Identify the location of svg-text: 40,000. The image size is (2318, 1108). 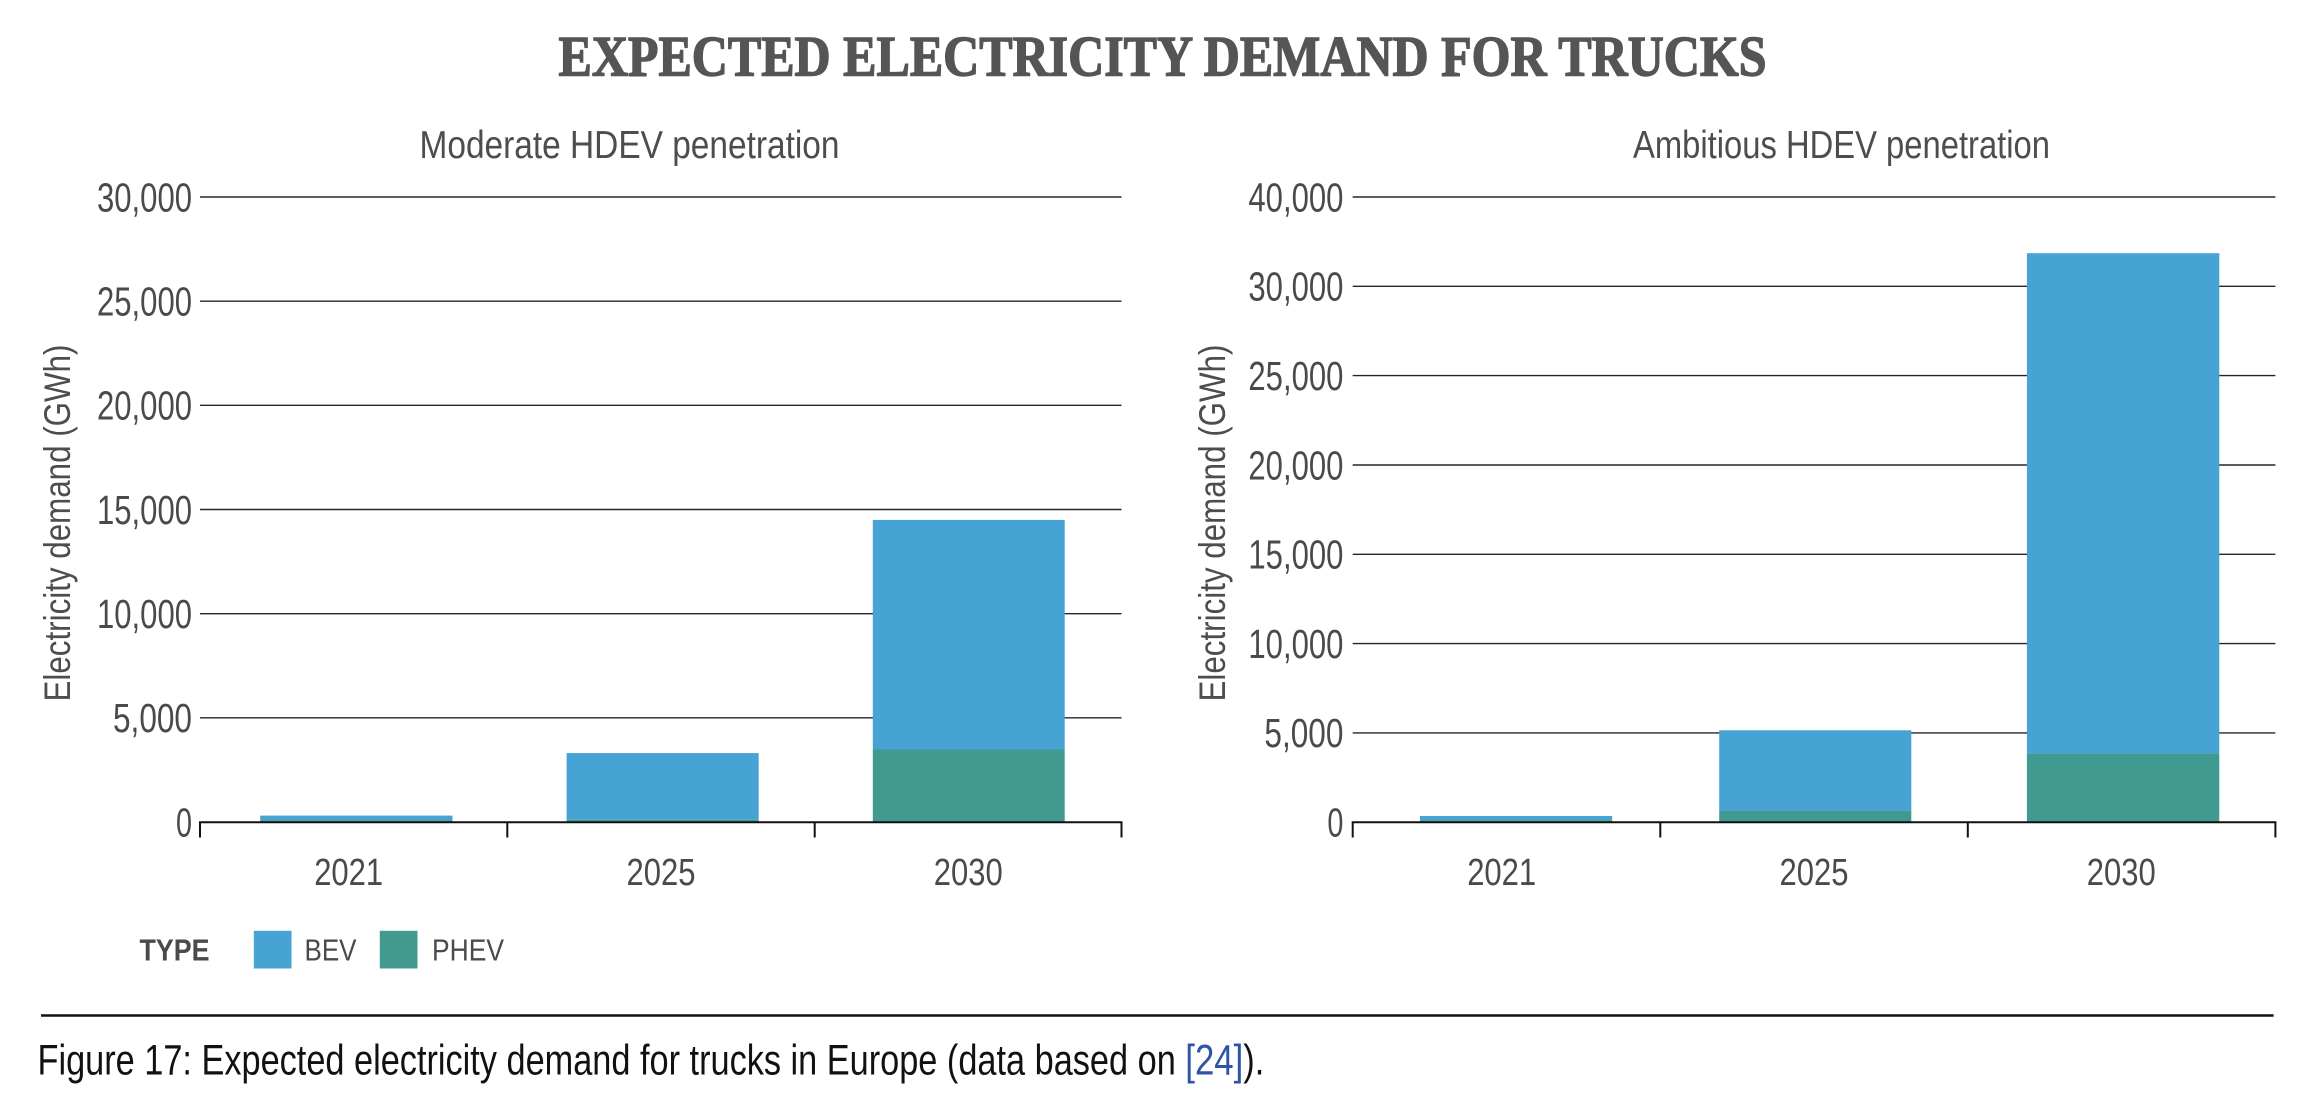
(1295, 197).